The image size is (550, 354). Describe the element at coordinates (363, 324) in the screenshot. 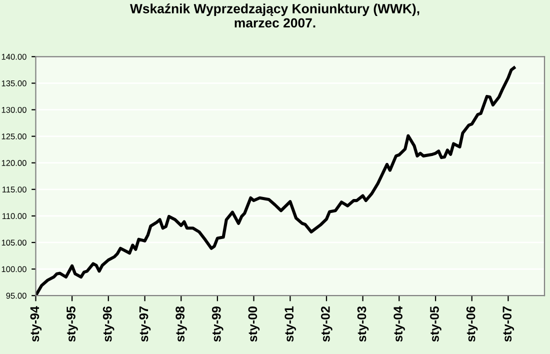

I see `x-tick-label: sty-03` at that location.